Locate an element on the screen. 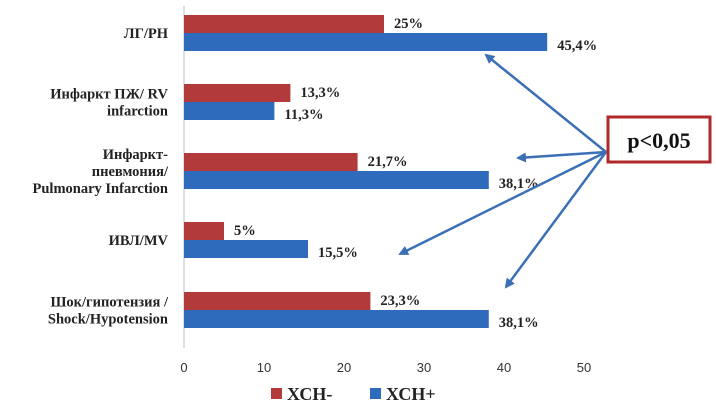 This screenshot has height=415, width=716. data-label: 21,7% is located at coordinates (388, 162).